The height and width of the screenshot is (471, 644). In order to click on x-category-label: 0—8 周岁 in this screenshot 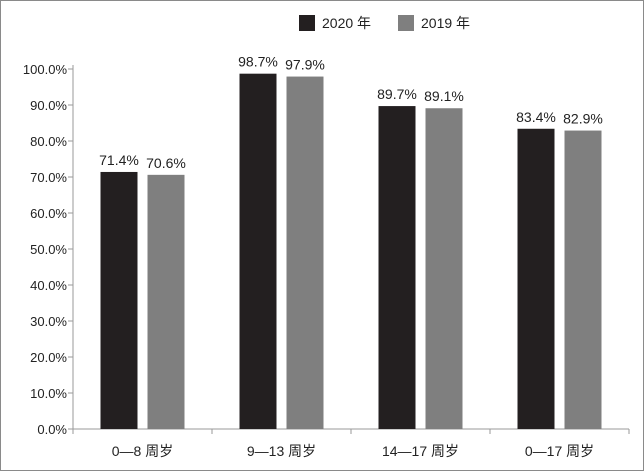, I will do `click(142, 451)`.